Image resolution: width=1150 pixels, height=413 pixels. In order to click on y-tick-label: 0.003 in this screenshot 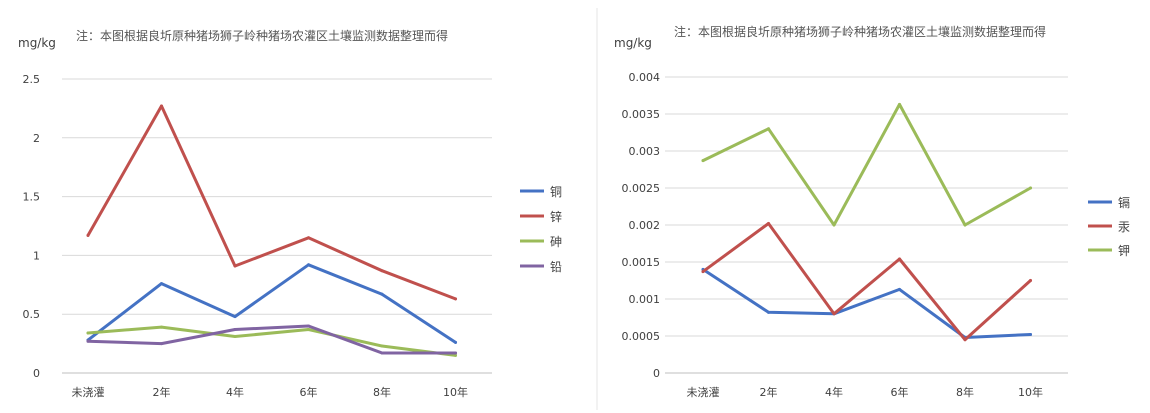, I will do `click(645, 151)`.